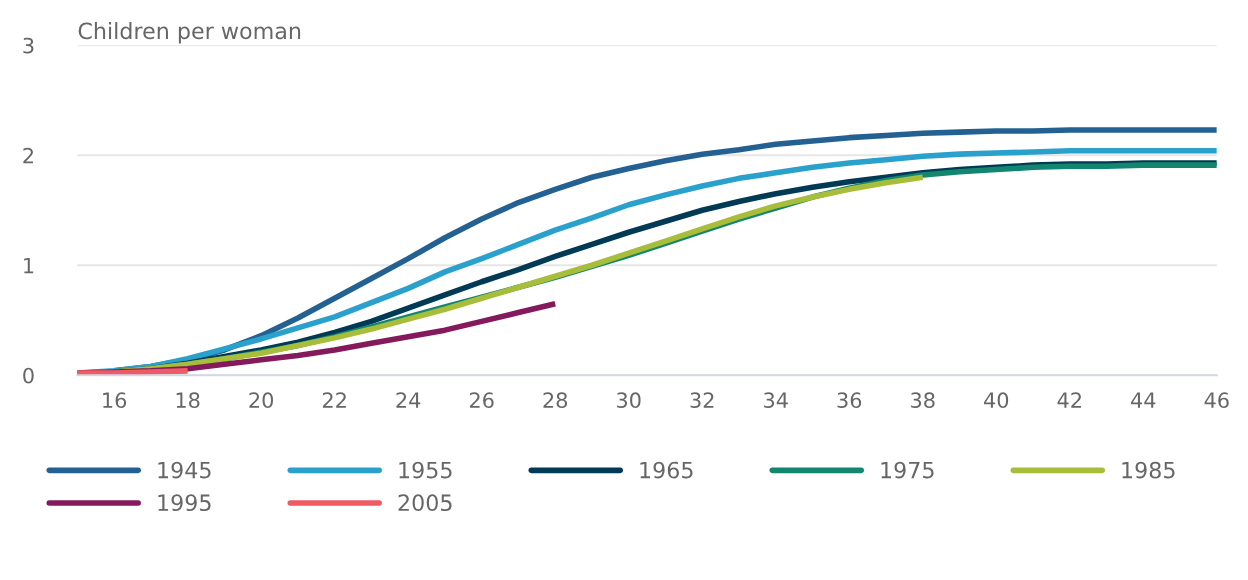  What do you see at coordinates (849, 400) in the screenshot?
I see `x-tick-label: 36` at bounding box center [849, 400].